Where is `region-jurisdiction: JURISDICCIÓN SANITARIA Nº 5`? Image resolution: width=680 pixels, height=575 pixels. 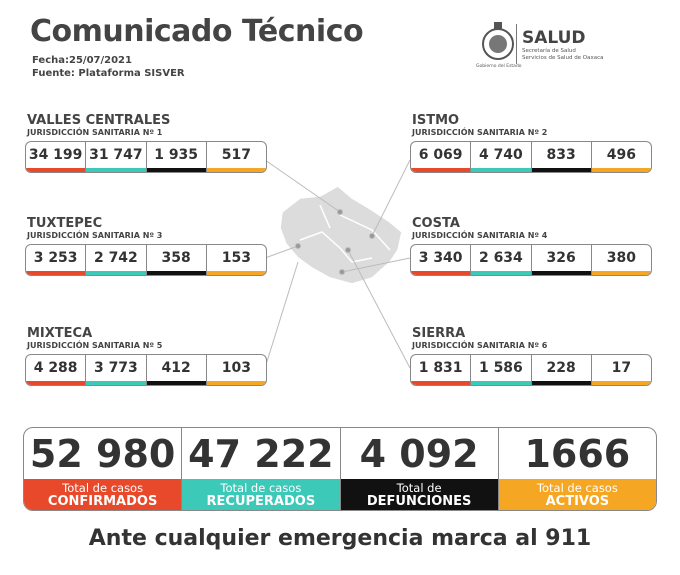
region-jurisdiction: JURISDICCIÓN SANITARIA Nº 5 is located at coordinates (95, 345).